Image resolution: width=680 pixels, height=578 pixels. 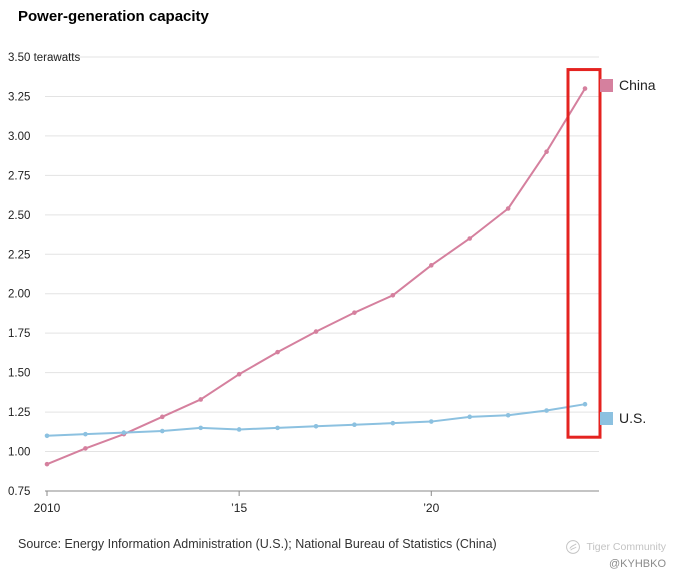 What do you see at coordinates (573, 547) in the screenshot?
I see `tiger-logo-icon` at bounding box center [573, 547].